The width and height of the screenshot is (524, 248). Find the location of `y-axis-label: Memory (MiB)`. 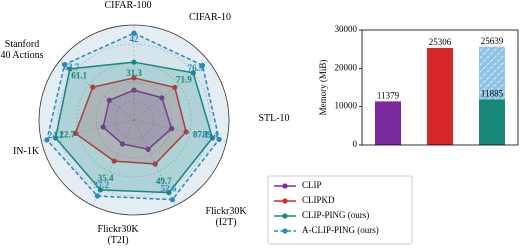

y-axis-label: Memory (MiB) is located at coordinates (323, 88).